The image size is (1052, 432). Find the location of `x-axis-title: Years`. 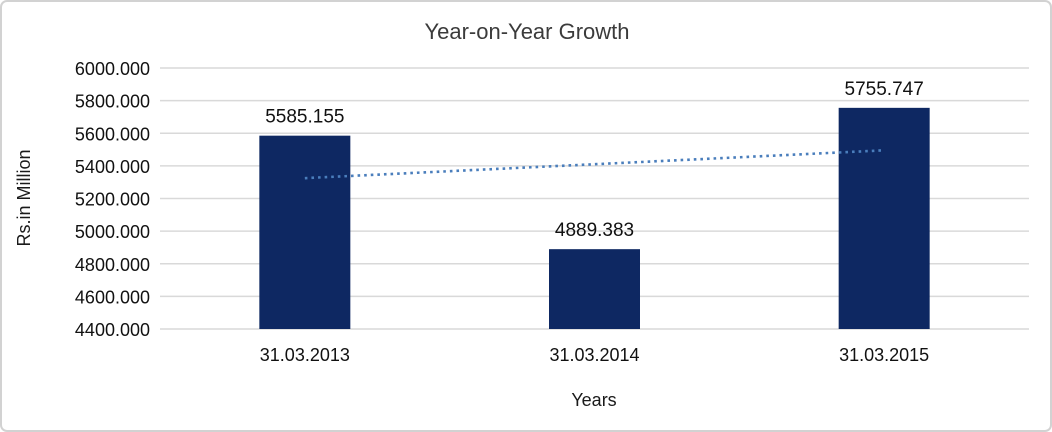

x-axis-title: Years is located at coordinates (593, 400).